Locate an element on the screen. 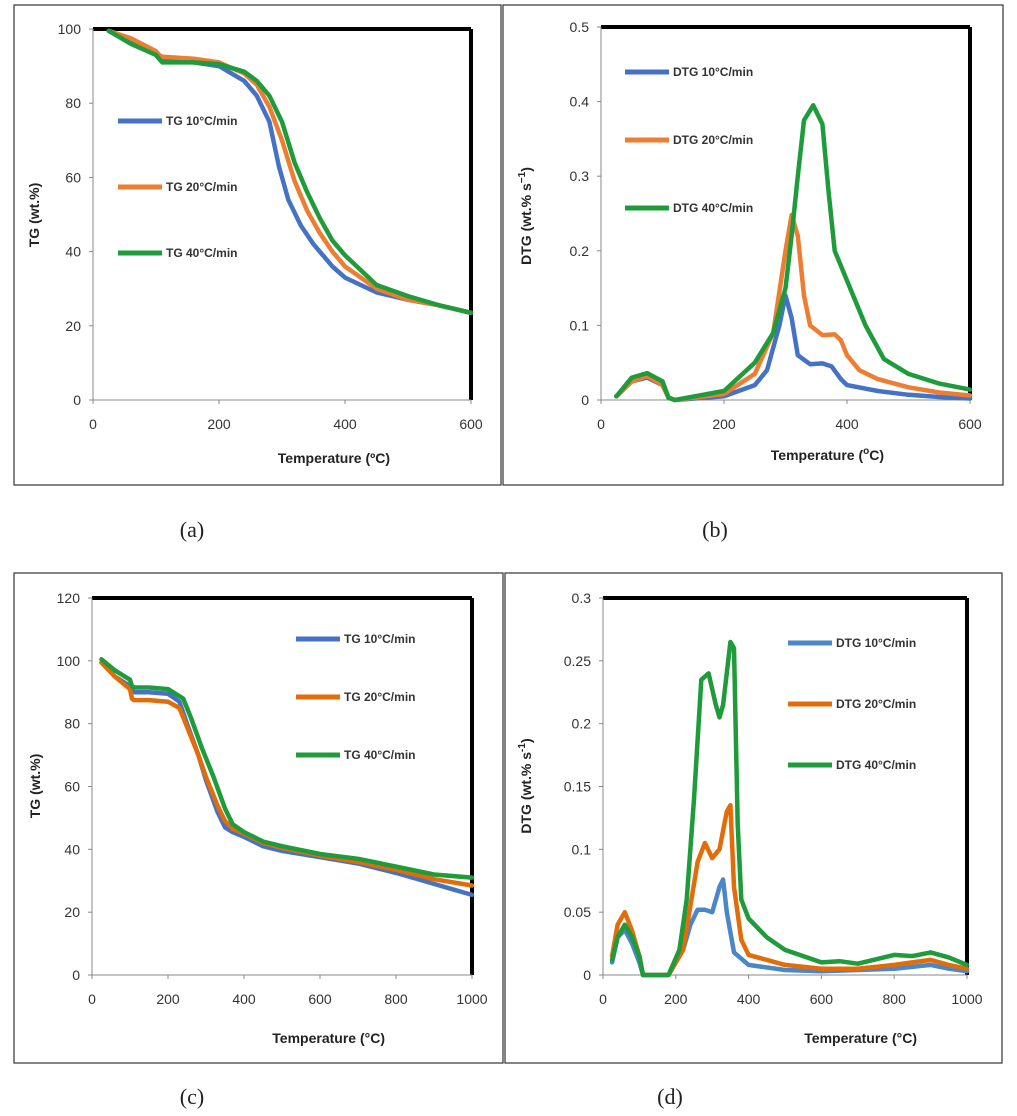  y-axis-title-sup: -1 is located at coordinates (522, 747).